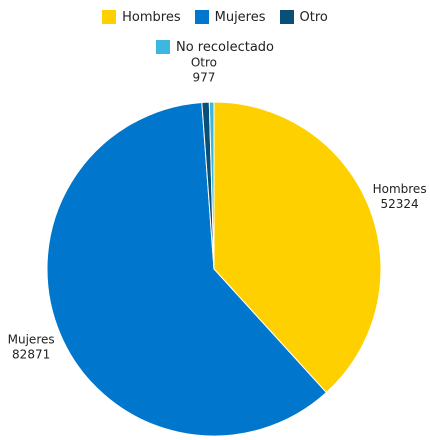 The image size is (430, 440). I want to click on legend-label-hombres: Hombres, so click(151, 17).